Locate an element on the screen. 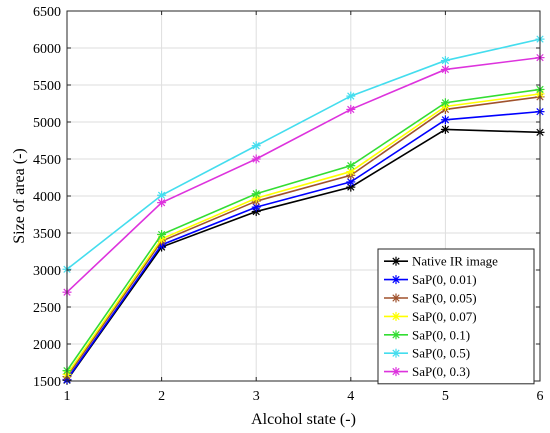 The image size is (550, 433). legend-label: SaP(0, 0.05) is located at coordinates (444, 298).